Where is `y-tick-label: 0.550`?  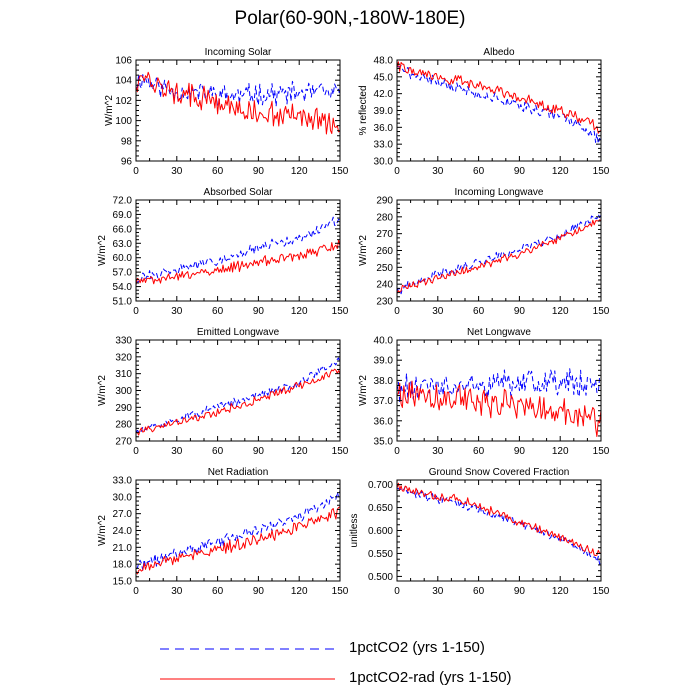 y-tick-label: 0.550 is located at coordinates (380, 554).